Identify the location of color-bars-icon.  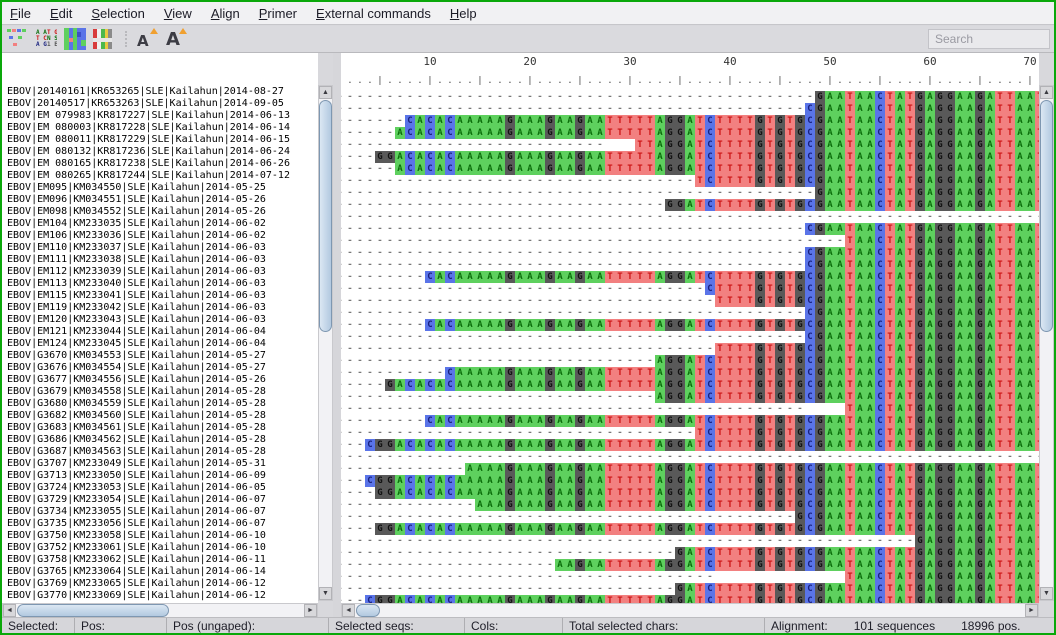
(103, 39).